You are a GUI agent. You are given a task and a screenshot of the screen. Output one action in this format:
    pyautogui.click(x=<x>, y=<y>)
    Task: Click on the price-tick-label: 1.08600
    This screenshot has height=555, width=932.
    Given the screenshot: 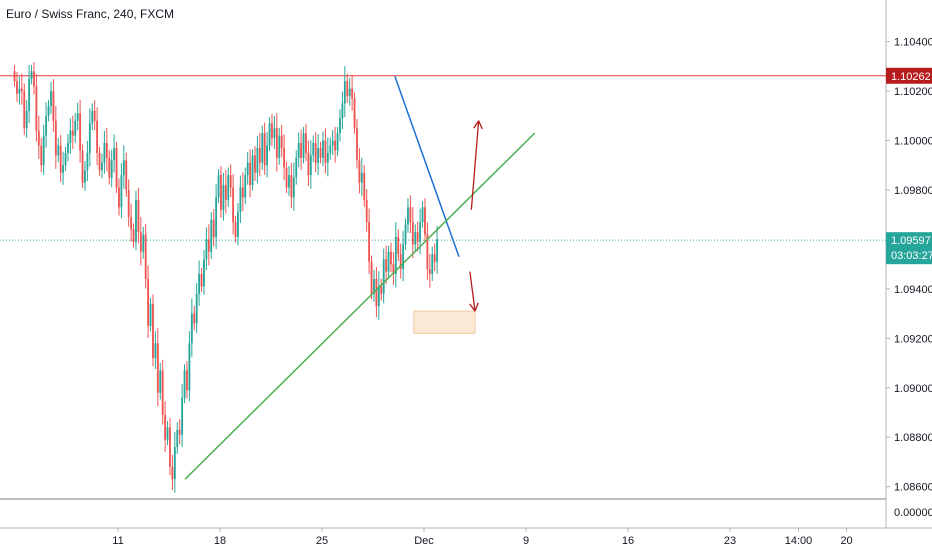 What is the action you would take?
    pyautogui.click(x=913, y=488)
    